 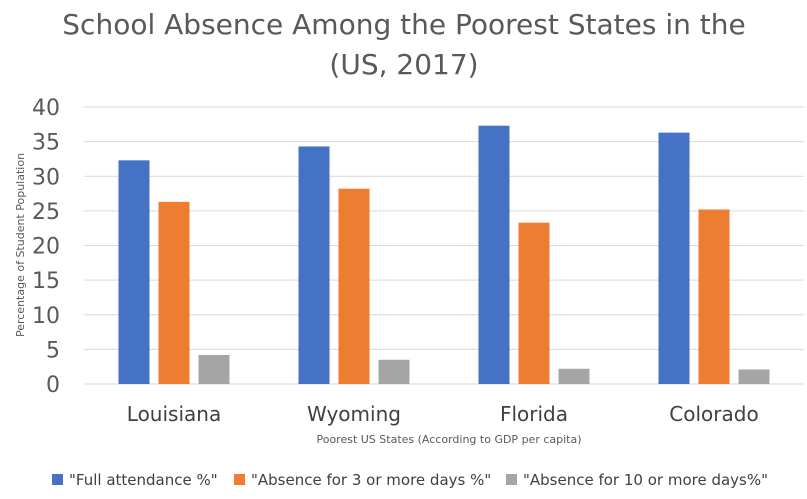 What do you see at coordinates (46, 316) in the screenshot?
I see `y-tick-label: 10` at bounding box center [46, 316].